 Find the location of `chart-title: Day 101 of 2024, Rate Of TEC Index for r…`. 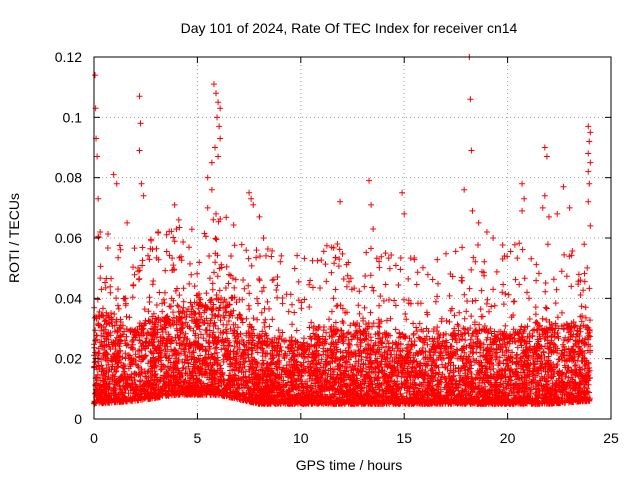

chart-title: Day 101 of 2024, Rate Of TEC Index for r… is located at coordinates (349, 28).